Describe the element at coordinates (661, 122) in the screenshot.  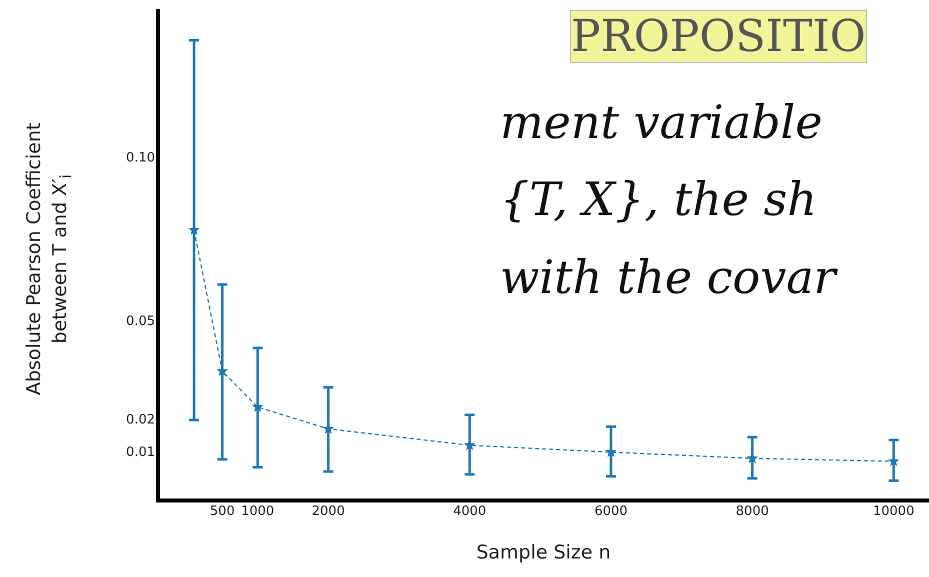
I see `annotation: ment variable` at that location.